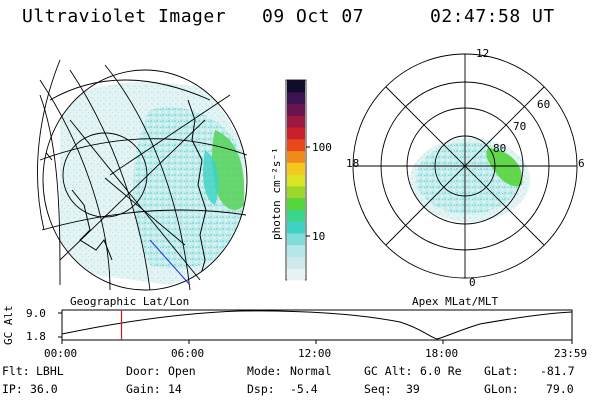  Describe the element at coordinates (143, 371) in the screenshot. I see `door-label: Door:` at that location.